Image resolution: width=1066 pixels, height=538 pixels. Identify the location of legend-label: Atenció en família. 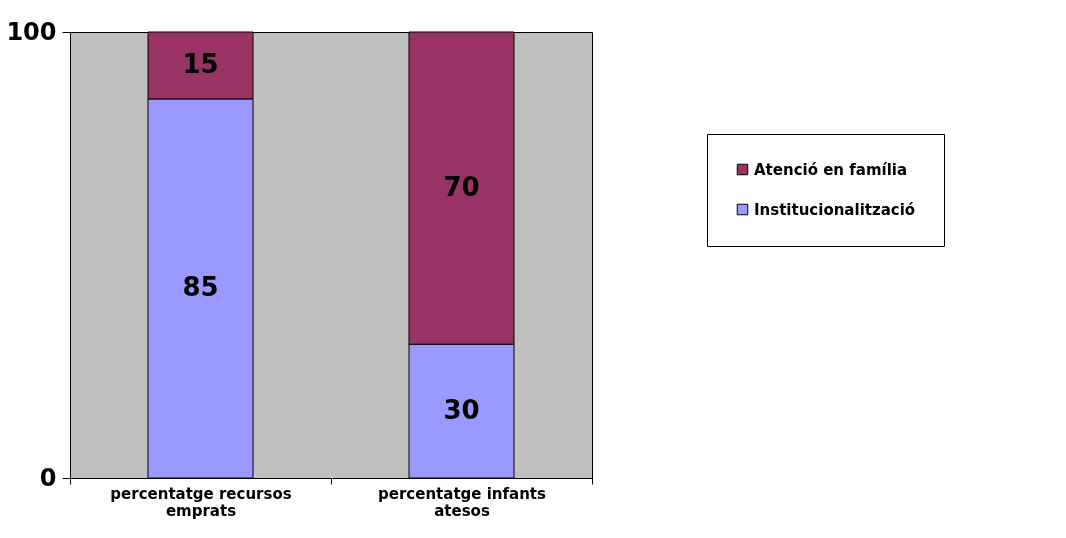
(831, 169).